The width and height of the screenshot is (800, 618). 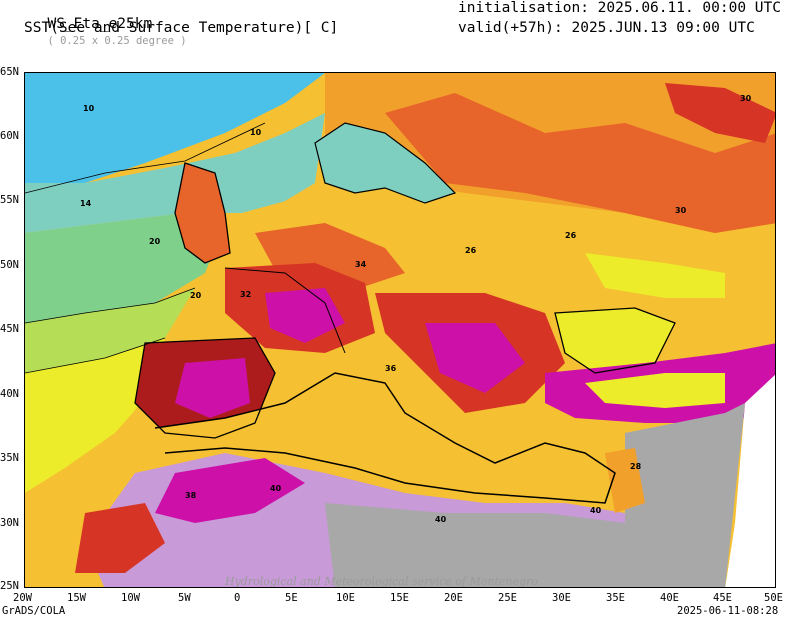 I want to click on contour-label-14: 14, so click(x=86, y=203).